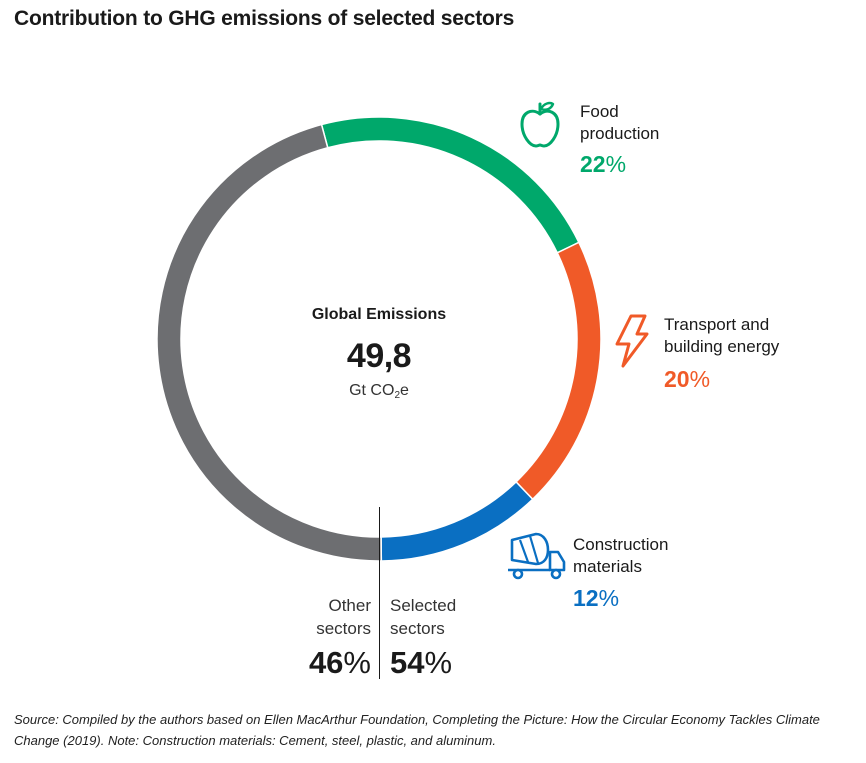  I want to click on food-percent-number: 22, so click(593, 164).